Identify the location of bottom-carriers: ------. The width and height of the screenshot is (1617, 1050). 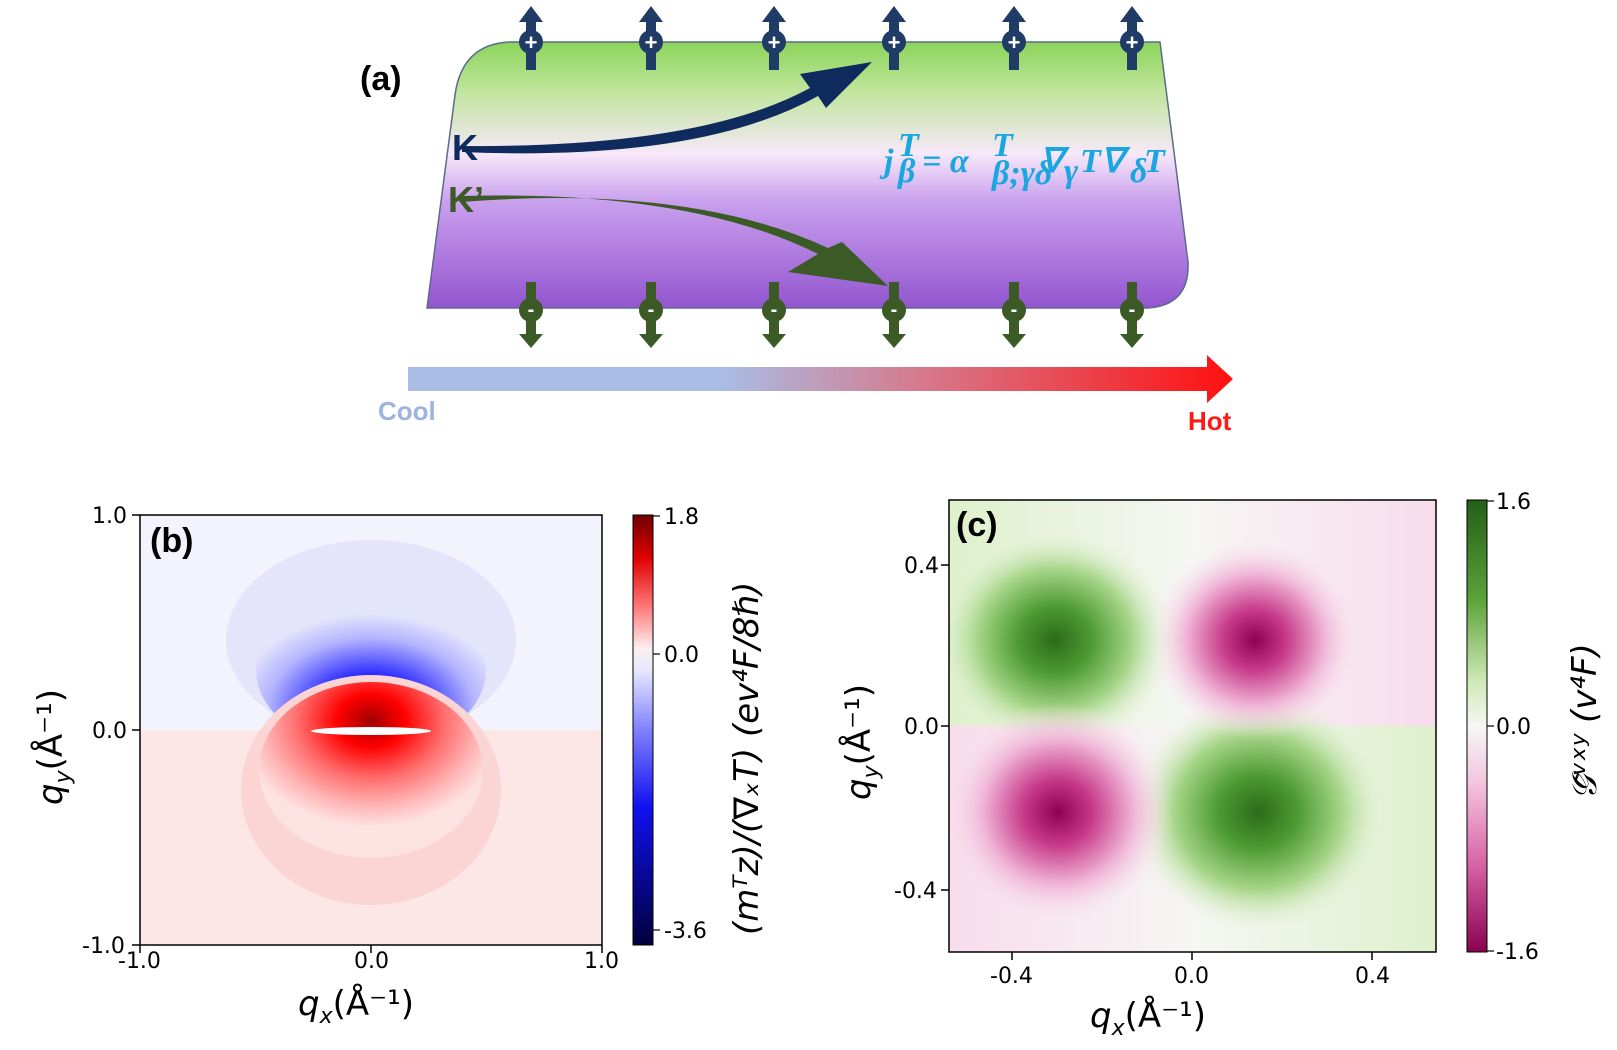
(831, 315).